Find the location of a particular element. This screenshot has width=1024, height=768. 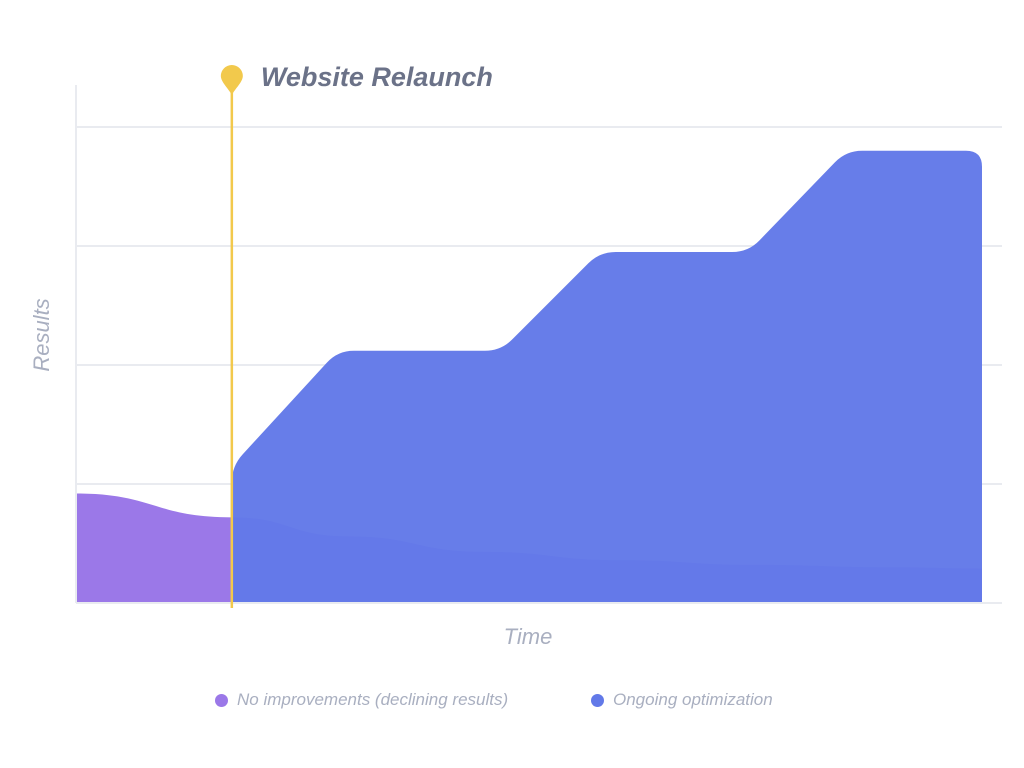

legend-label: Ongoing optimization is located at coordinates (693, 699).